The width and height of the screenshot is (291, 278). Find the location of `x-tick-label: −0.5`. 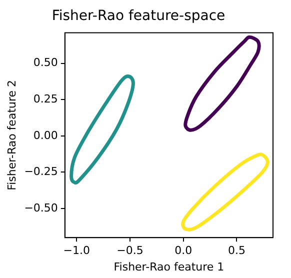

x-tick-label: −0.5 is located at coordinates (130, 251).